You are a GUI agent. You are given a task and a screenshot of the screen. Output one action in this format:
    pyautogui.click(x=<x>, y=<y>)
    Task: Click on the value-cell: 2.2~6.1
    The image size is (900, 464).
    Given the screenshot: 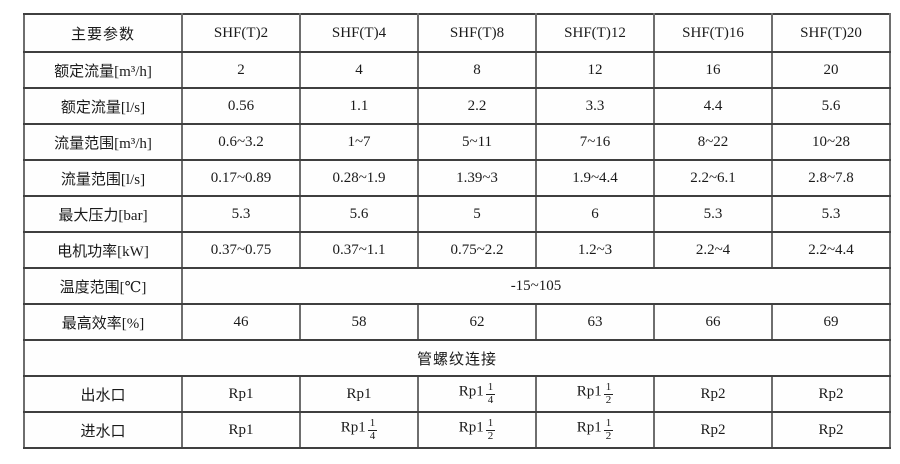 What is the action you would take?
    pyautogui.click(x=713, y=178)
    